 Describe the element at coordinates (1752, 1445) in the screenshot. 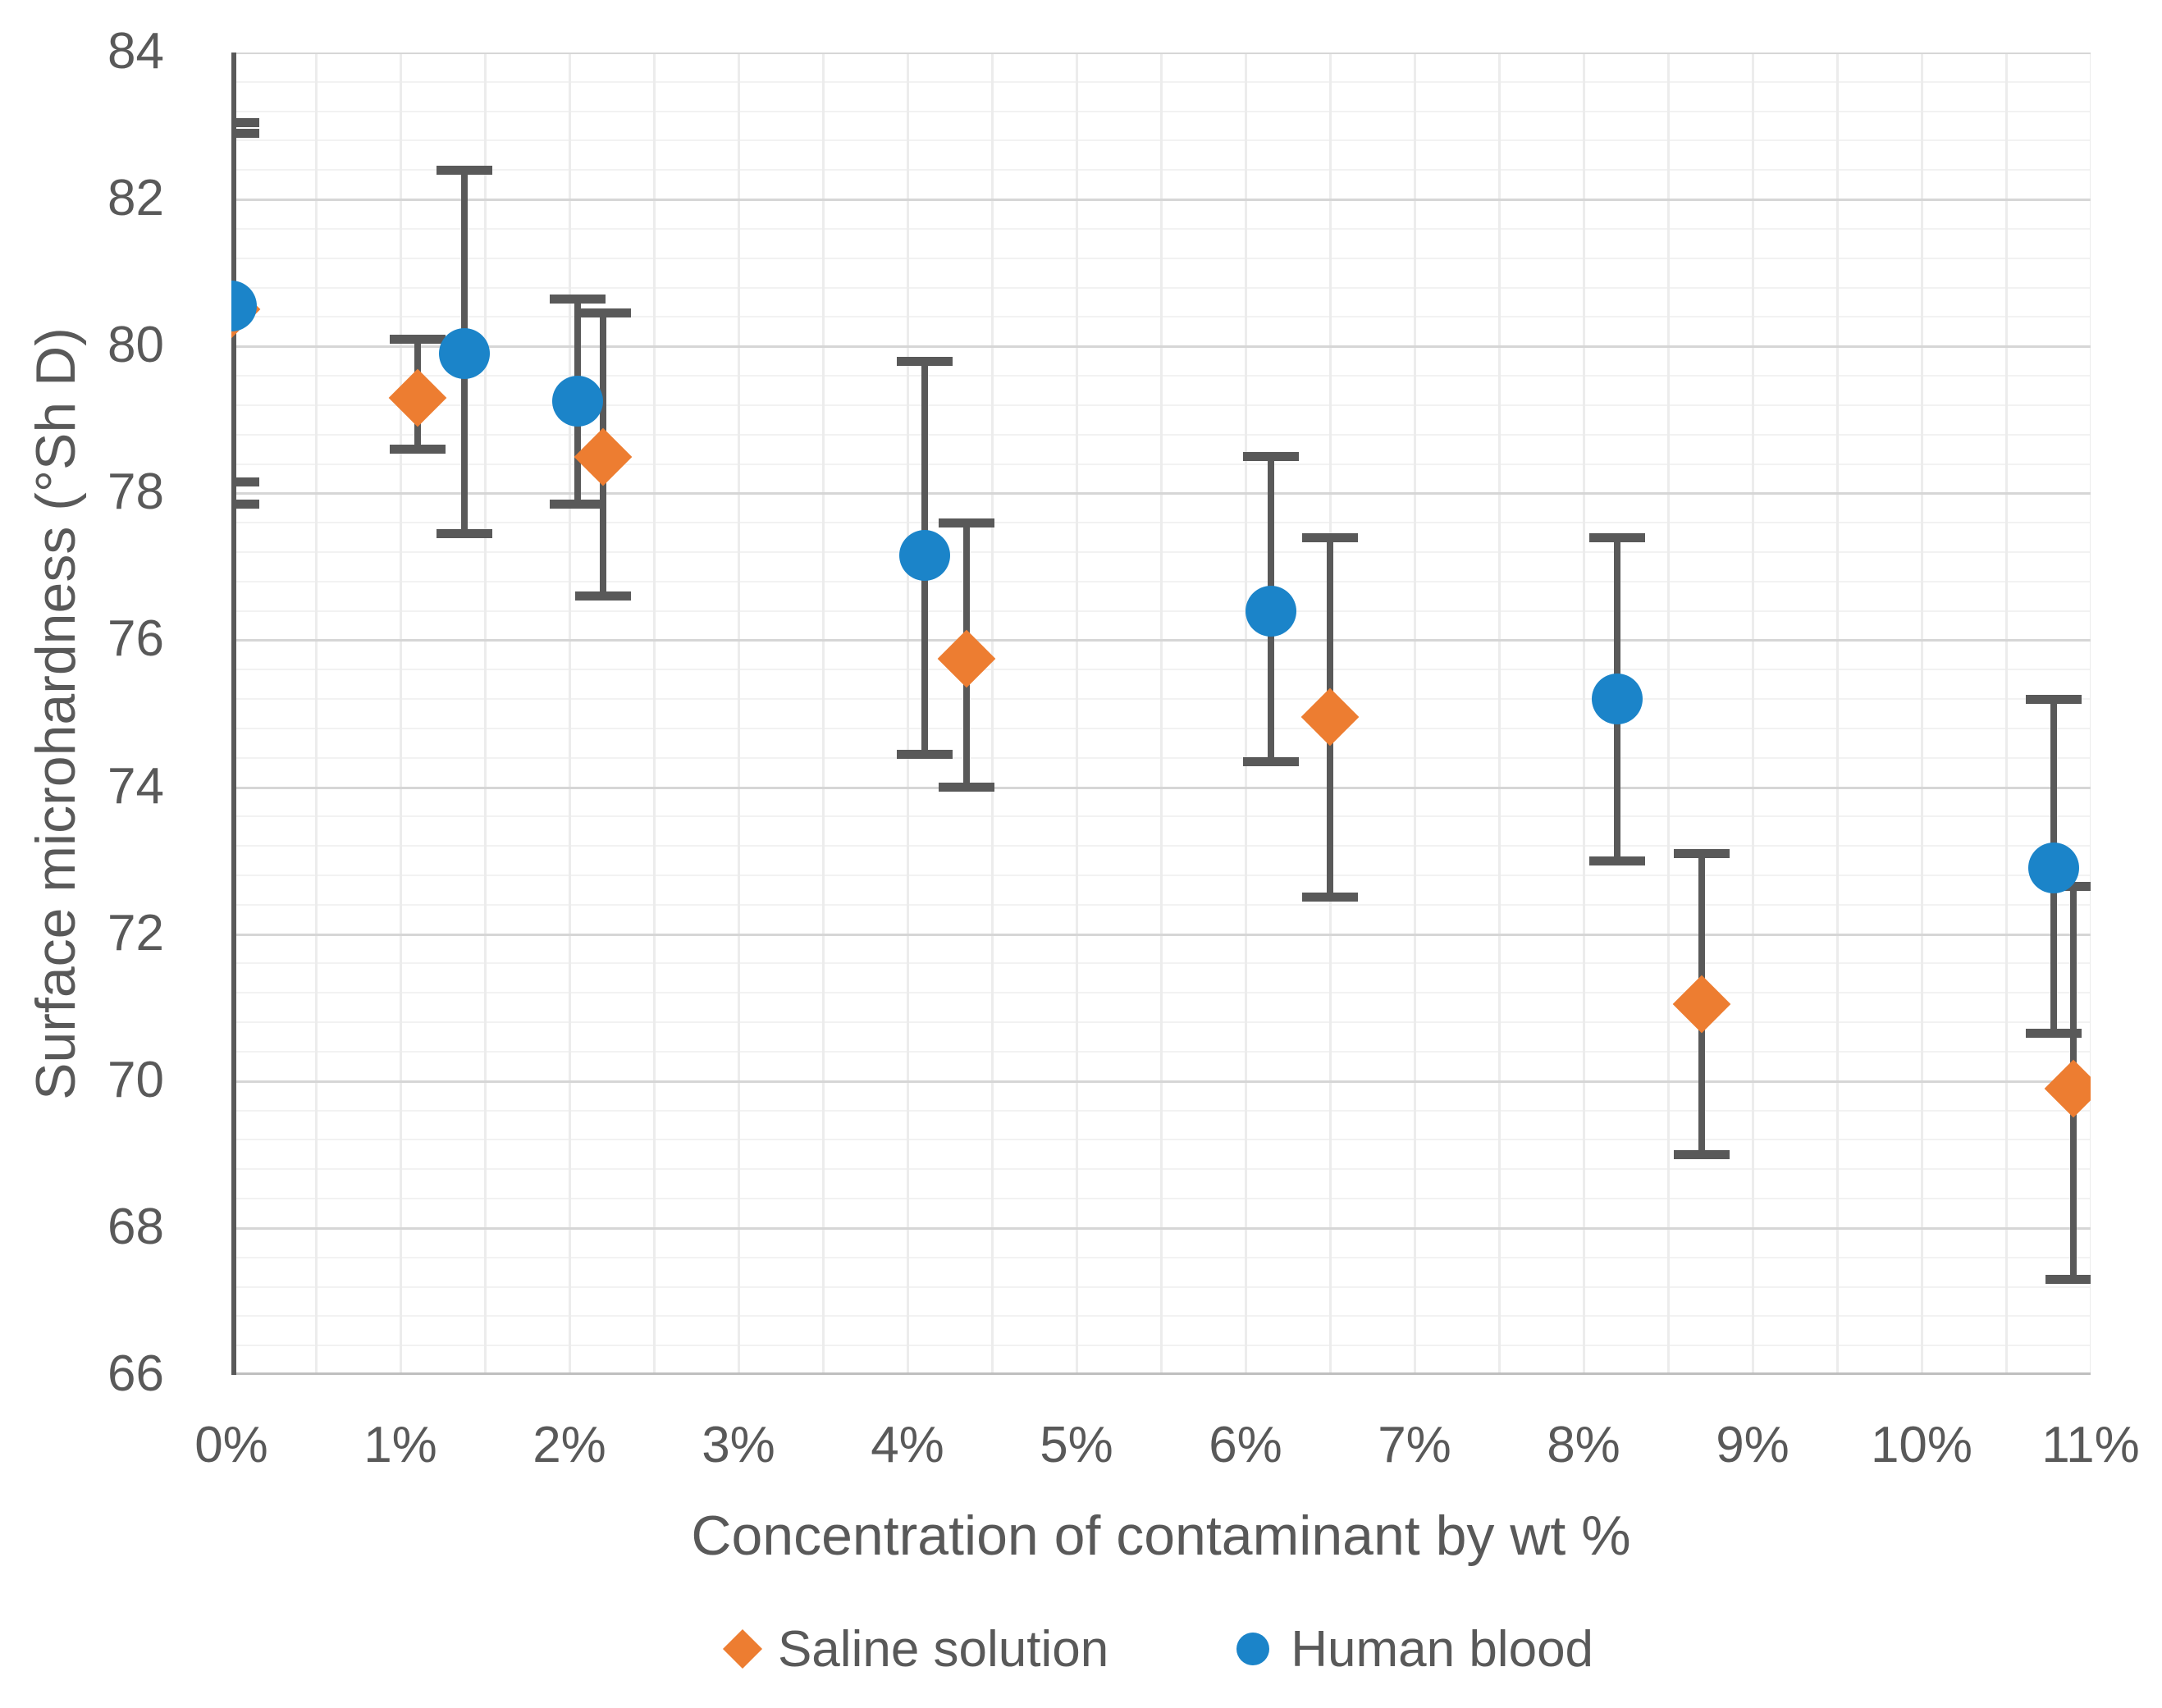

I see `x-tick-label: 9%` at that location.